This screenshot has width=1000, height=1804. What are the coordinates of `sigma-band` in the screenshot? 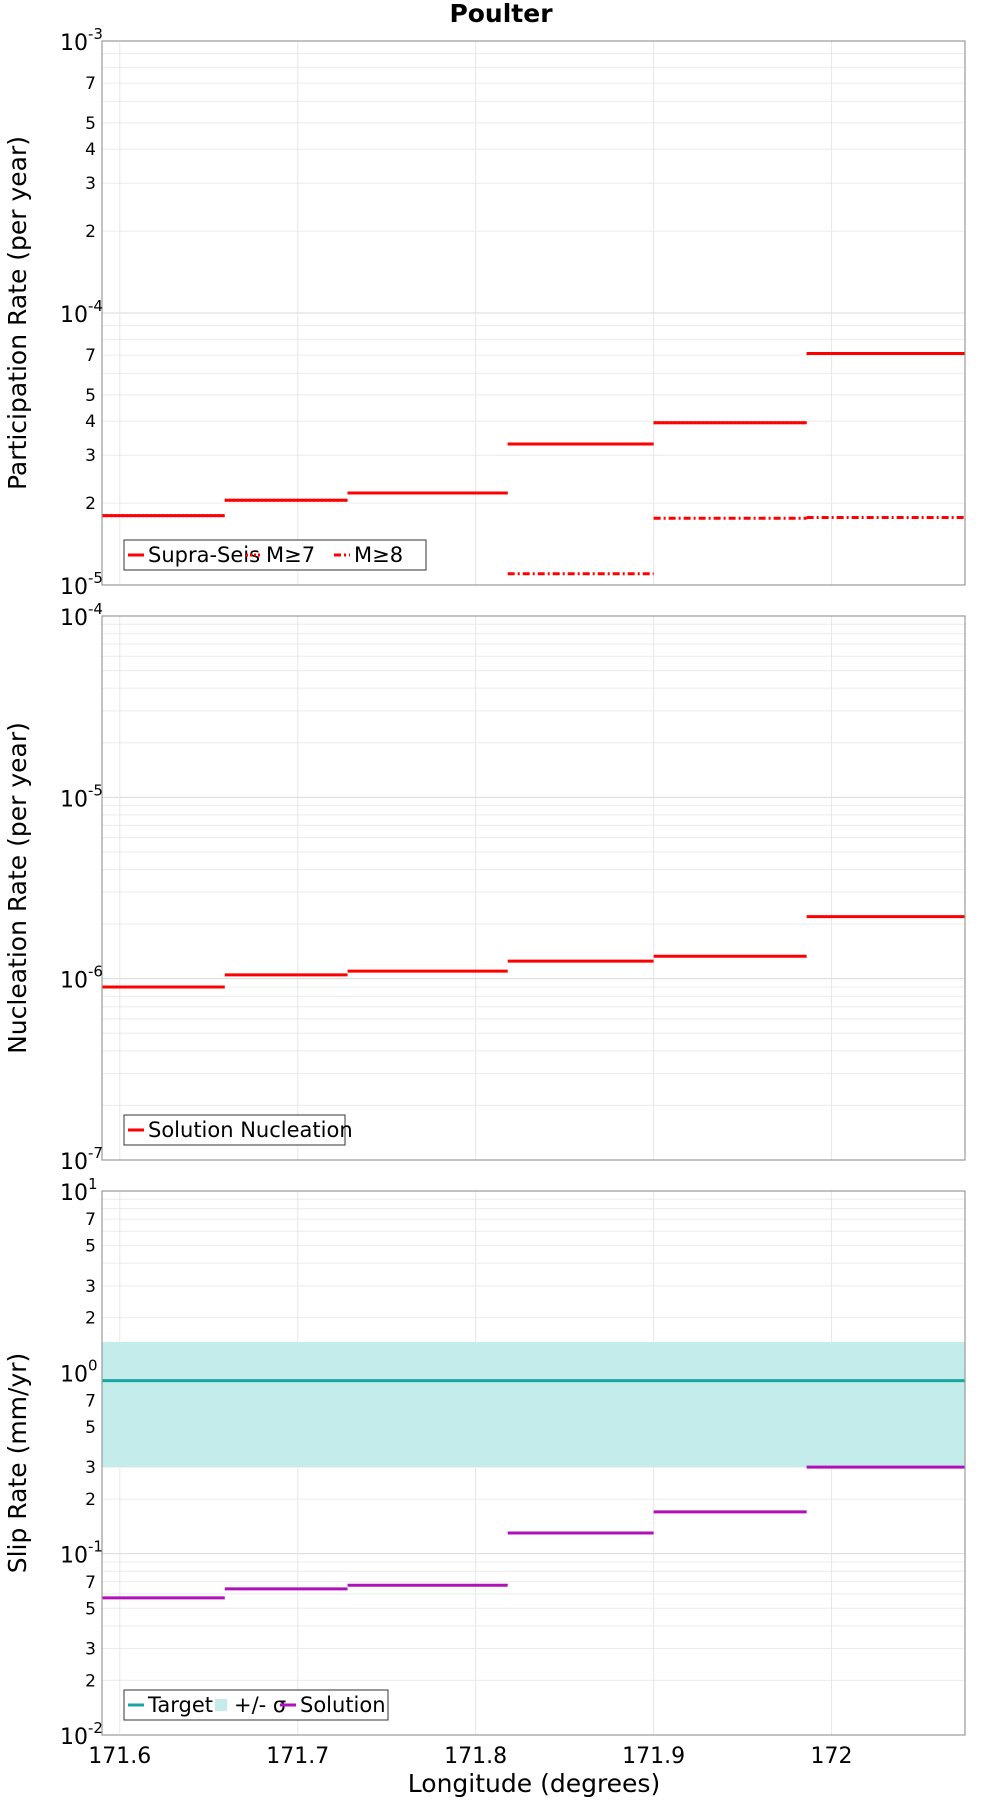 It's located at (533, 1404).